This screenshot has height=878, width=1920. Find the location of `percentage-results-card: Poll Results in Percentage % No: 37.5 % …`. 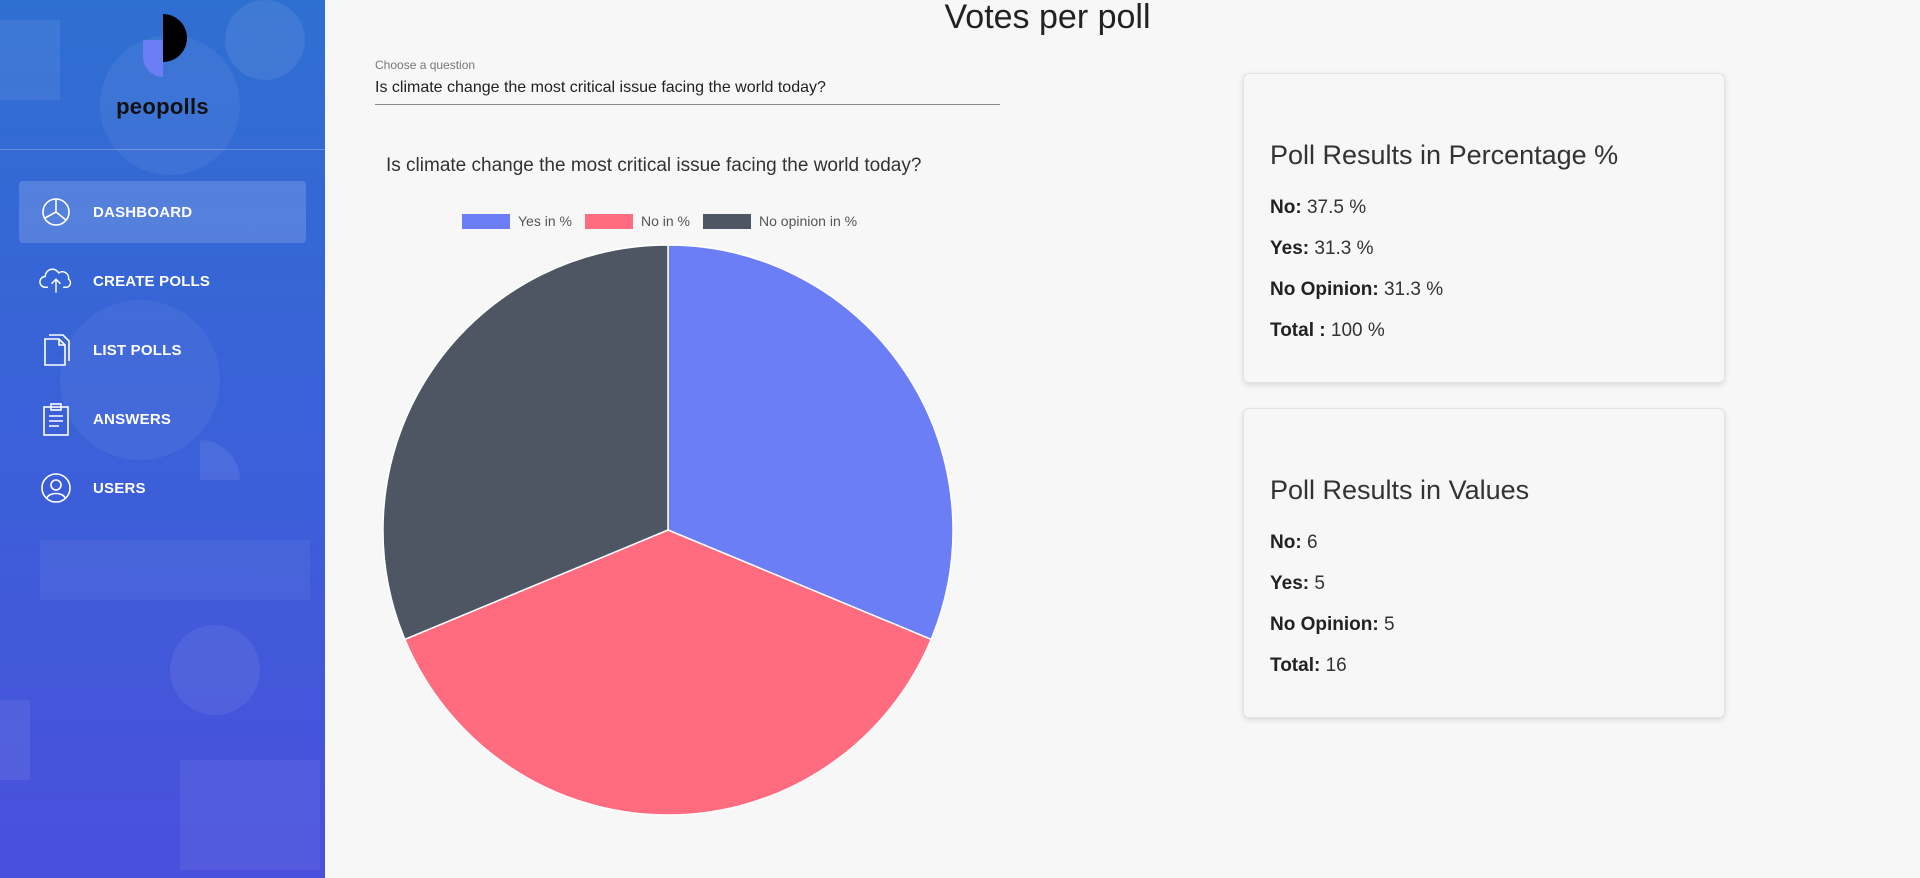

percentage-results-card: Poll Results in Percentage % No: 37.5 % … is located at coordinates (1484, 228).